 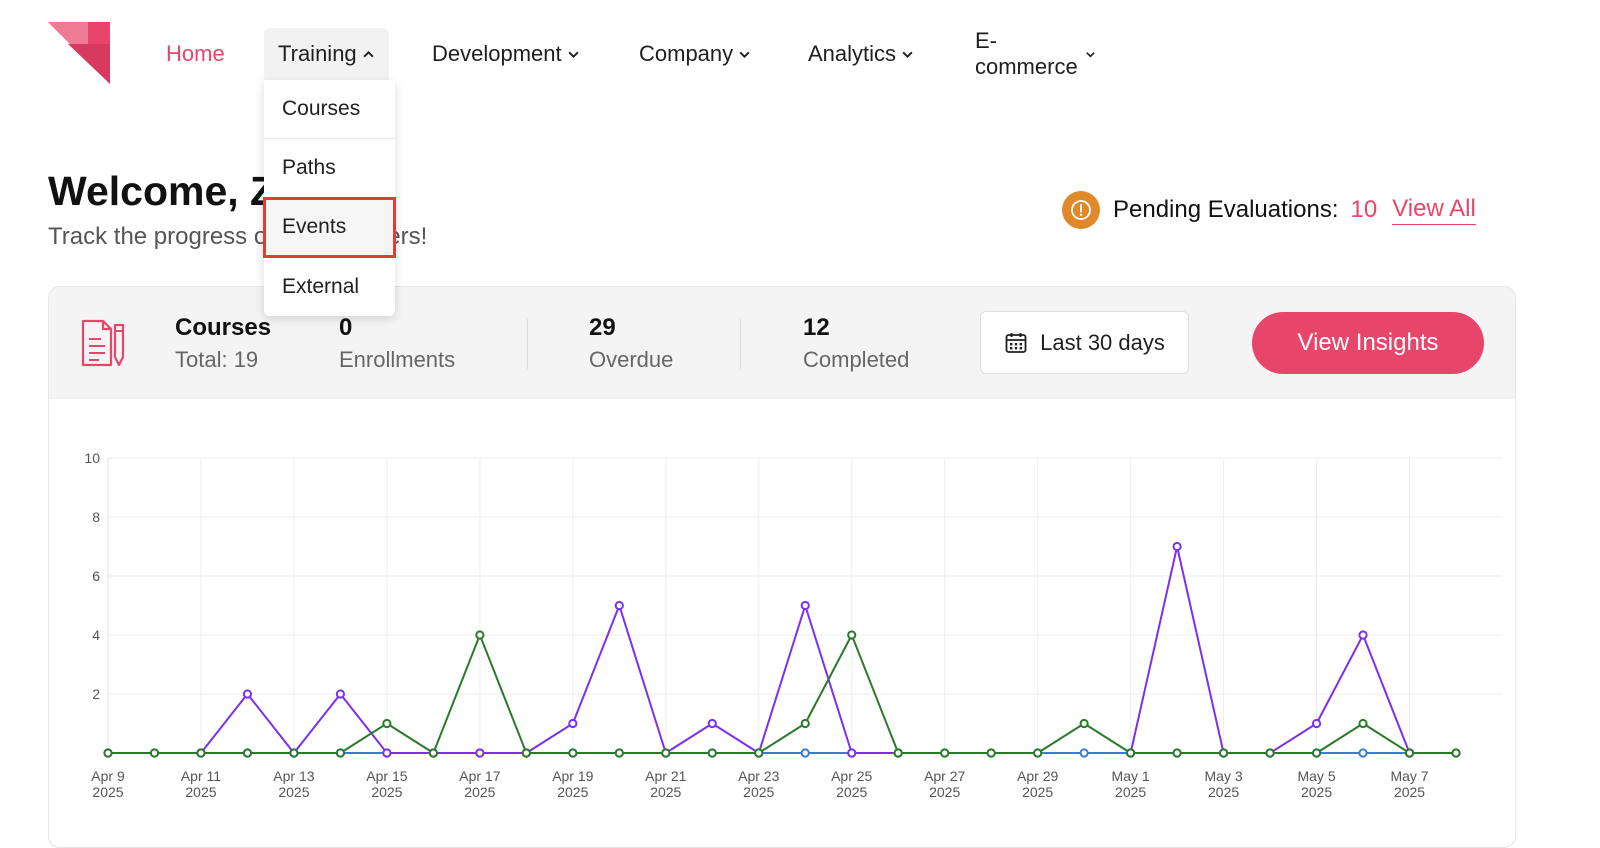 I want to click on view-insights-button: View Insights, so click(x=1368, y=343).